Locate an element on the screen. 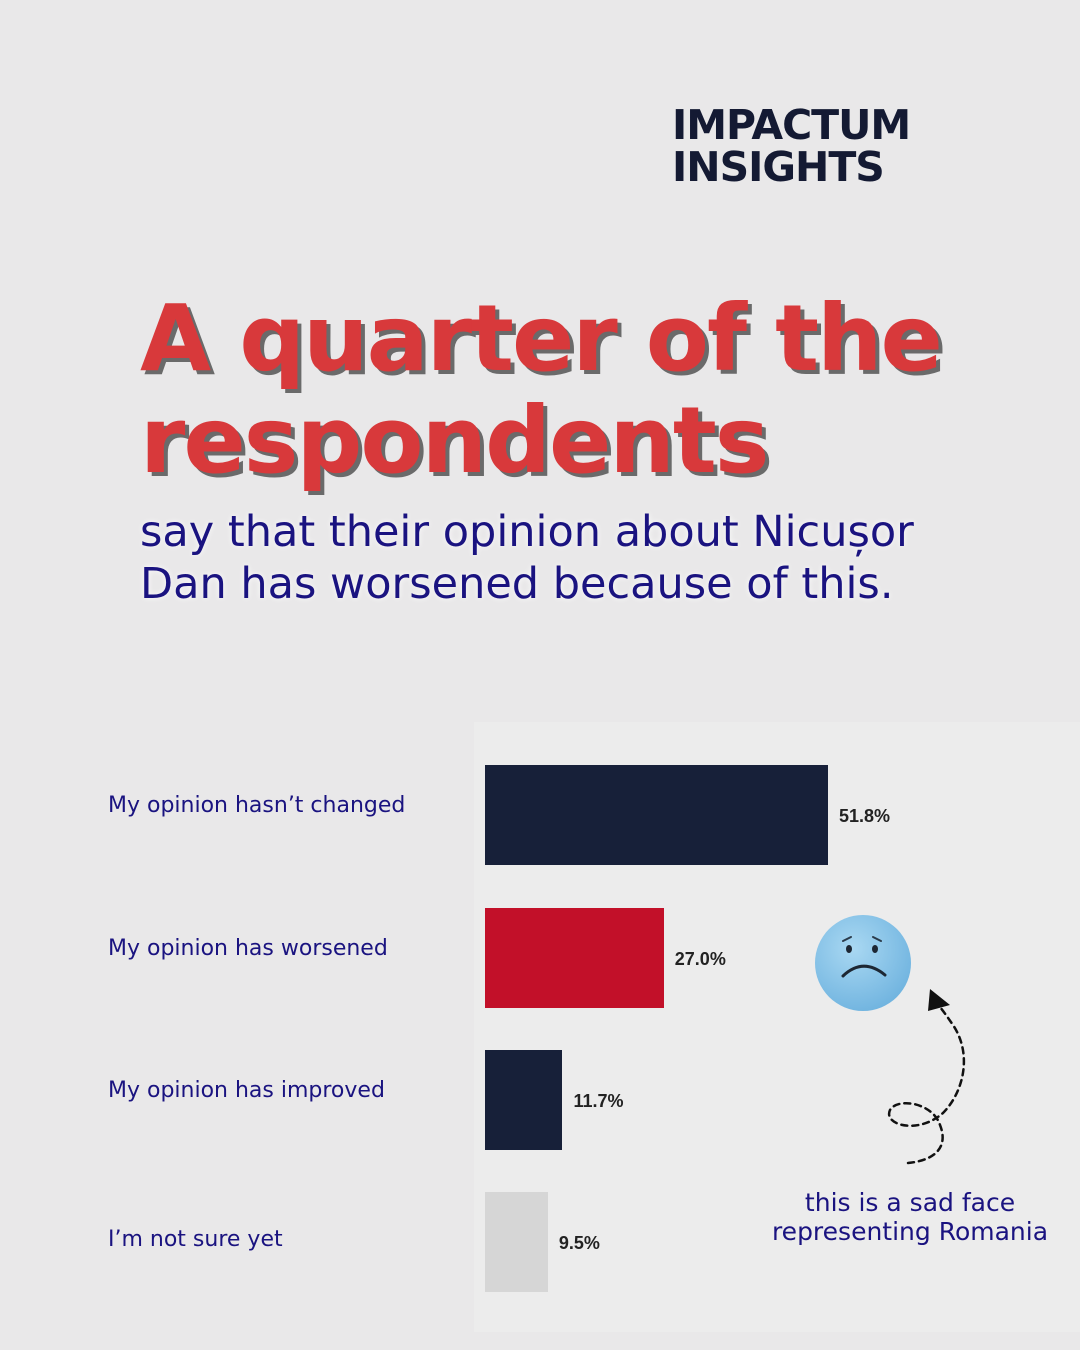 The width and height of the screenshot is (1080, 1350). sad-face-icon is located at coordinates (863, 963).